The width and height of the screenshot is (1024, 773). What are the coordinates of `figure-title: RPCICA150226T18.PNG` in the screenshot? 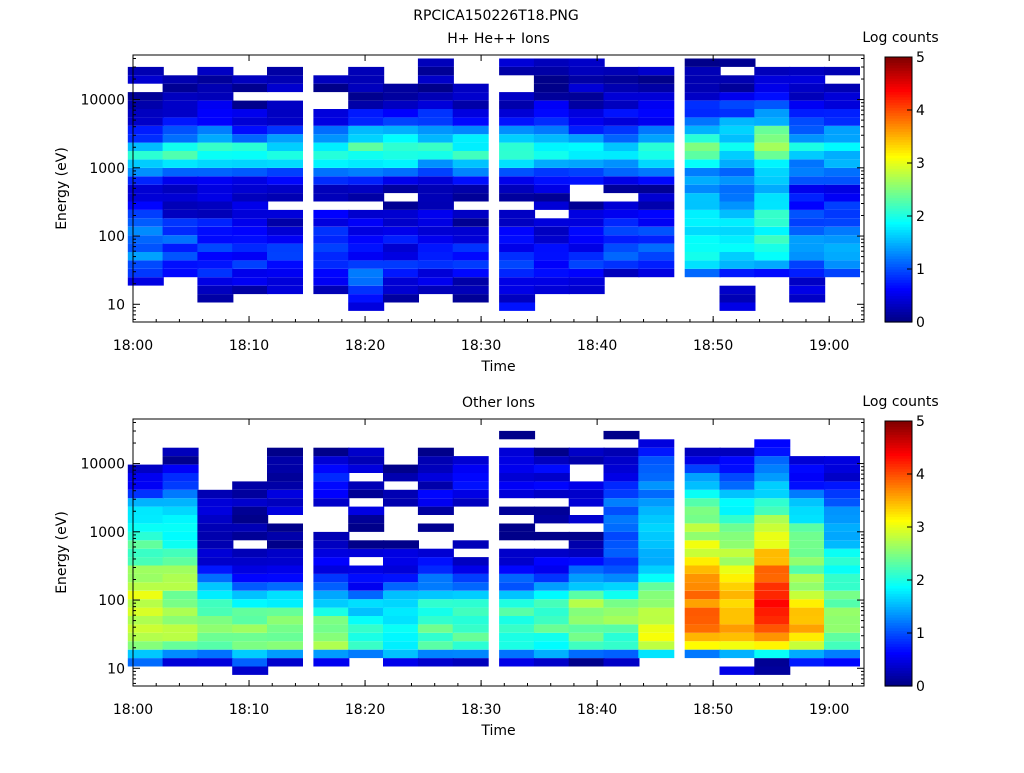 It's located at (495, 16).